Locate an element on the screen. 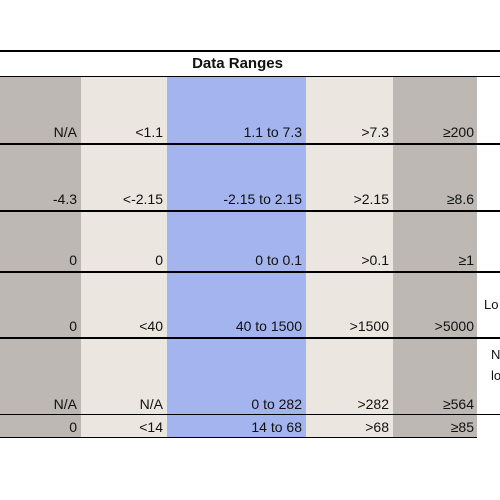 Image resolution: width=500 pixels, height=500 pixels. table-cell: 0 to 282 is located at coordinates (276, 404).